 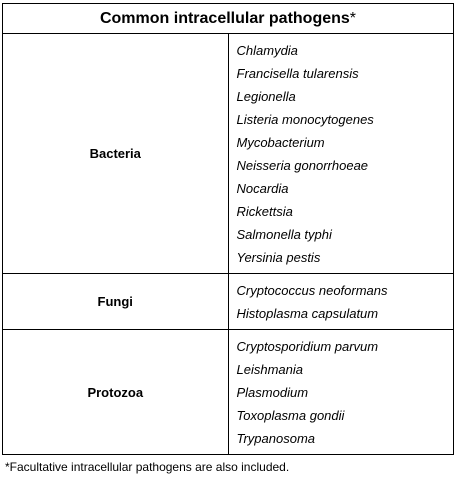 What do you see at coordinates (264, 211) in the screenshot?
I see `organism-item: Rickettsia` at bounding box center [264, 211].